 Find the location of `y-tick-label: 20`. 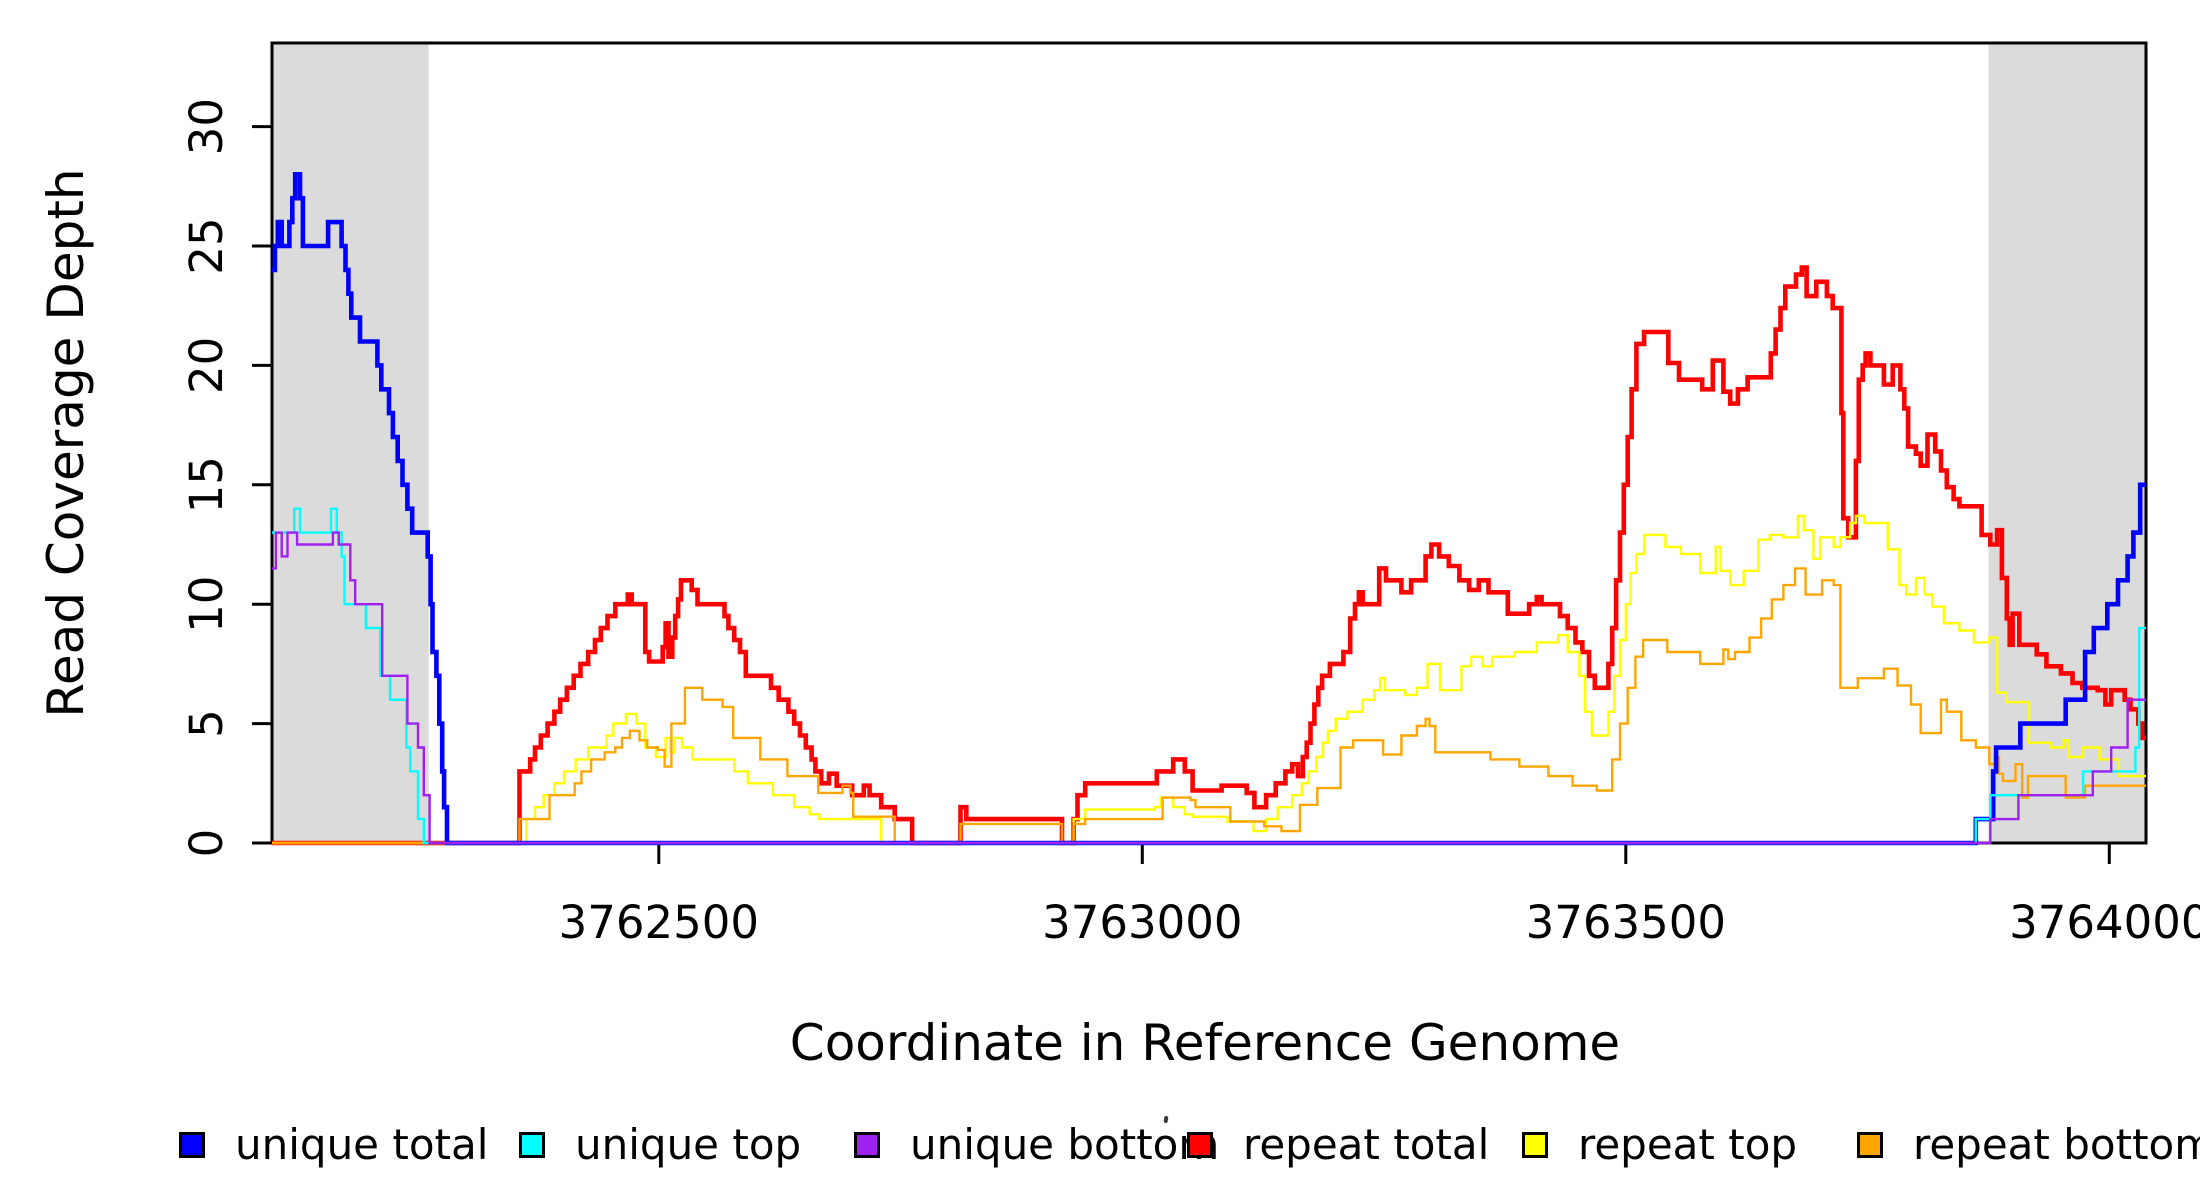

y-tick-label: 20 is located at coordinates (206, 365).